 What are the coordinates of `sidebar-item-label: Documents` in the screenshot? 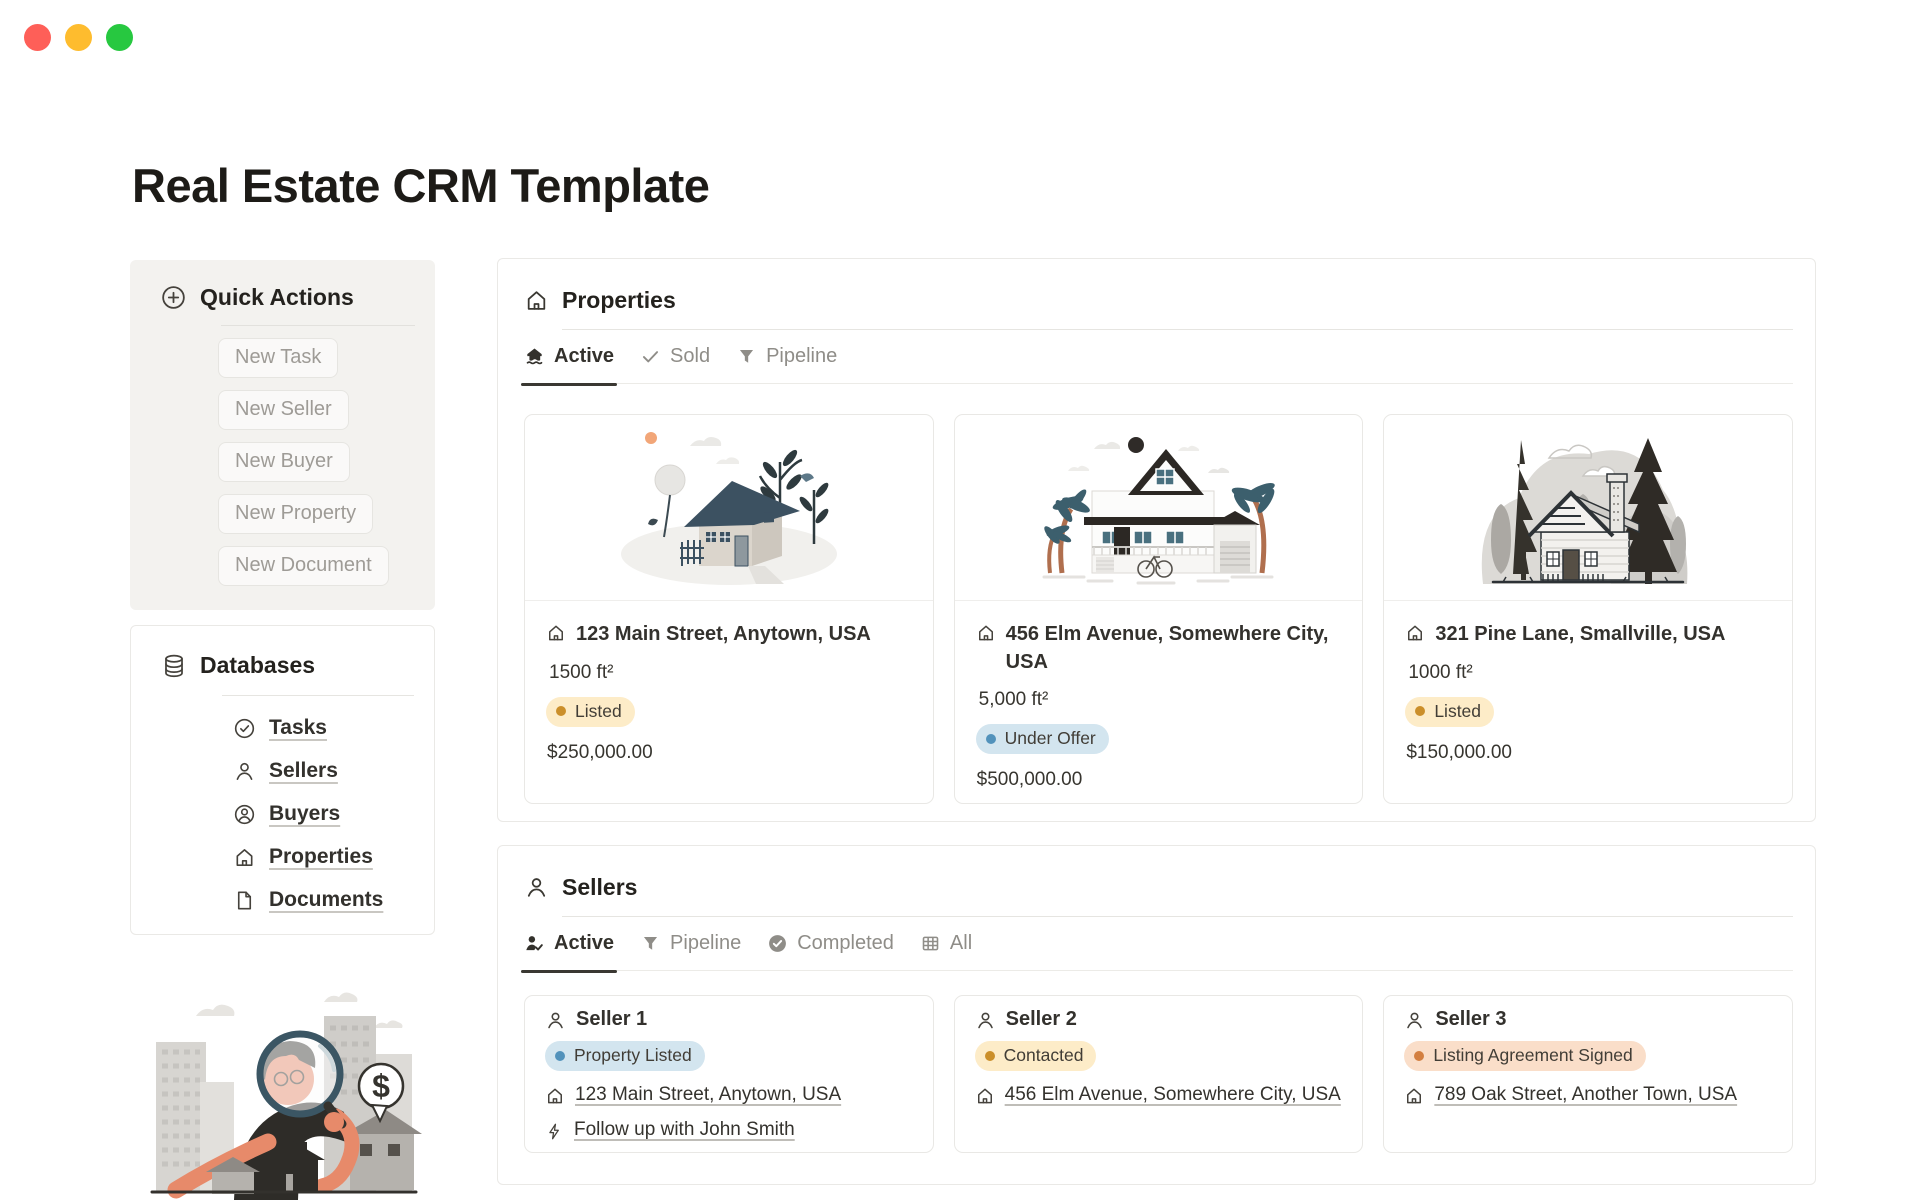 It's located at (326, 899).